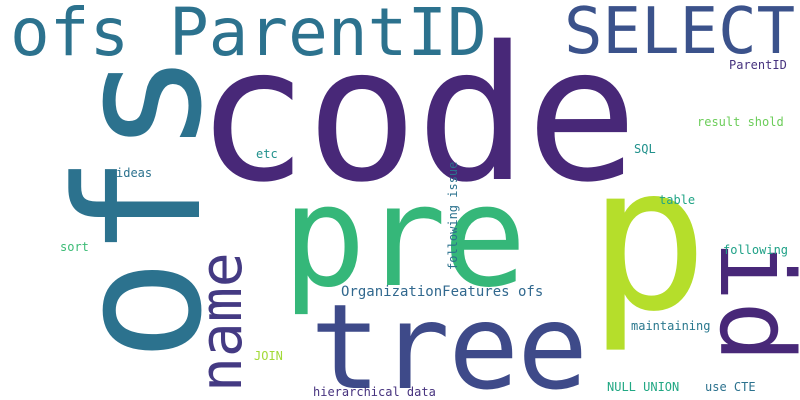 Image resolution: width=800 pixels, height=400 pixels. What do you see at coordinates (134, 173) in the screenshot?
I see `word-ideas: ideas` at bounding box center [134, 173].